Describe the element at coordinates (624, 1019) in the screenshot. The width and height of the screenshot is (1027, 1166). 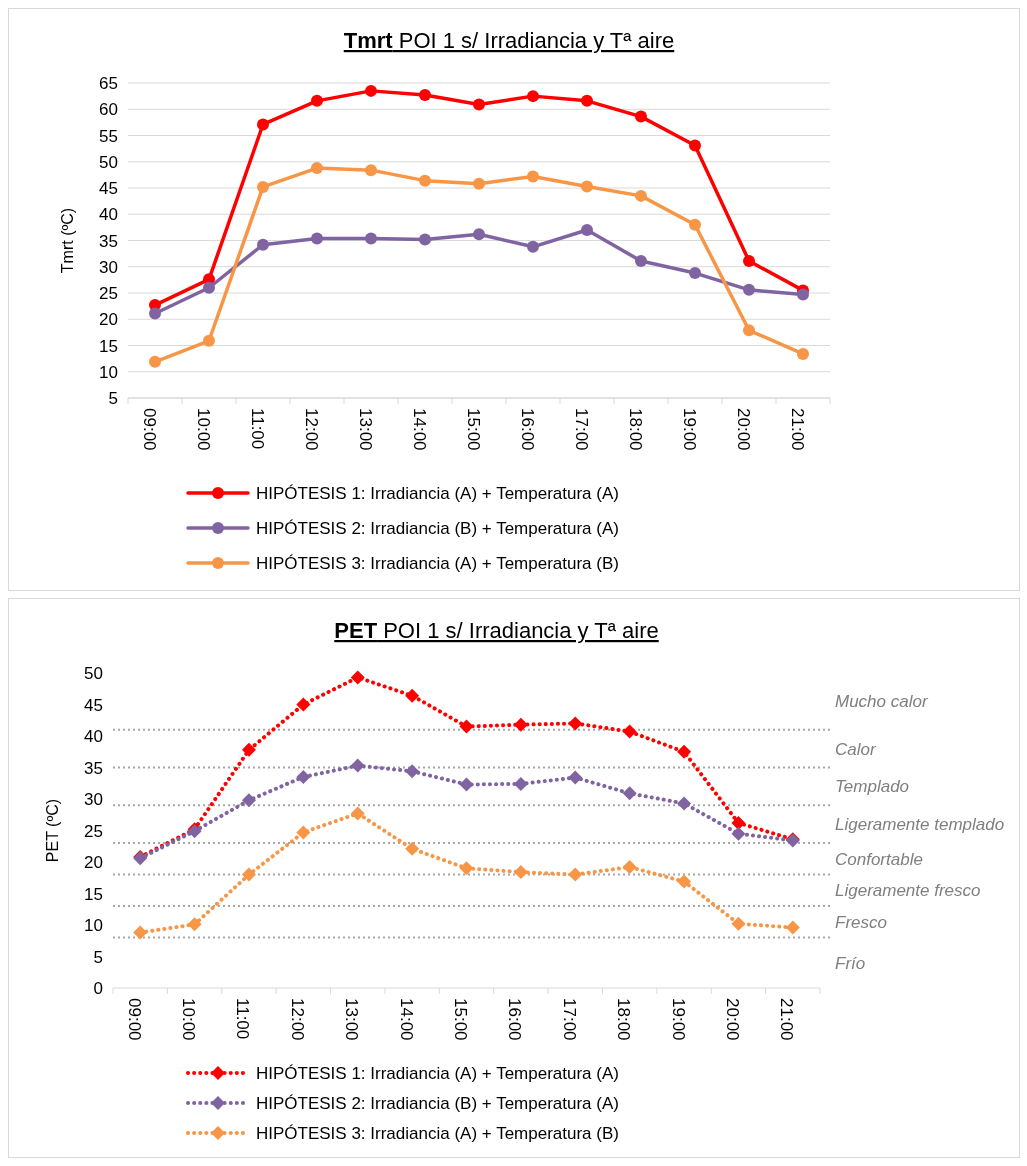
I see `x-tick-label: 18:00` at that location.